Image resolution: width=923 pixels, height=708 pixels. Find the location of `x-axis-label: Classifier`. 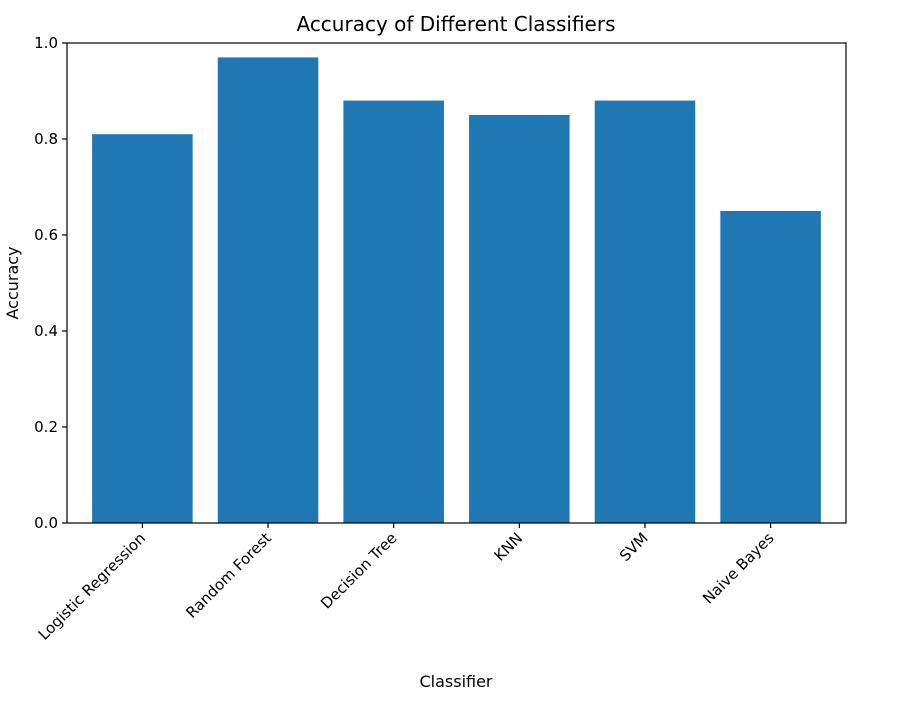

x-axis-label: Classifier is located at coordinates (455, 681).